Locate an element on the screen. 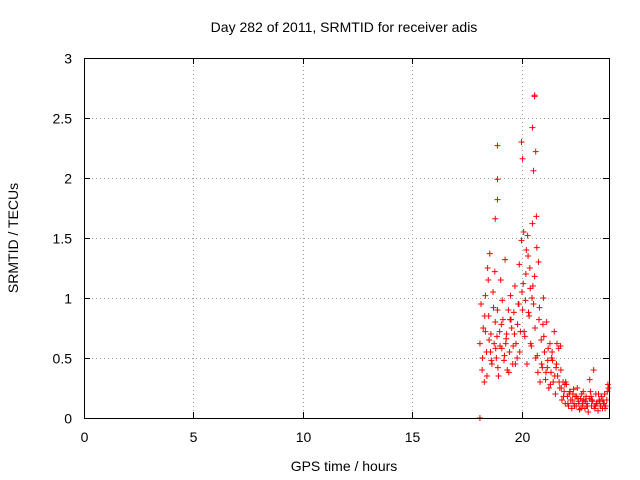 The image size is (640, 480). y-tick-label: 0.5 is located at coordinates (63, 359).